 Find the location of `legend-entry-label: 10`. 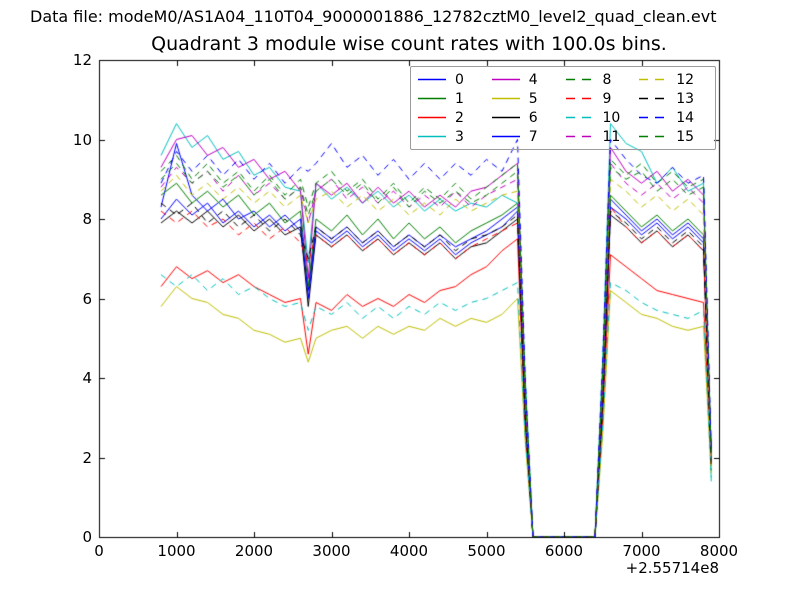

legend-entry-label: 10 is located at coordinates (611, 117).